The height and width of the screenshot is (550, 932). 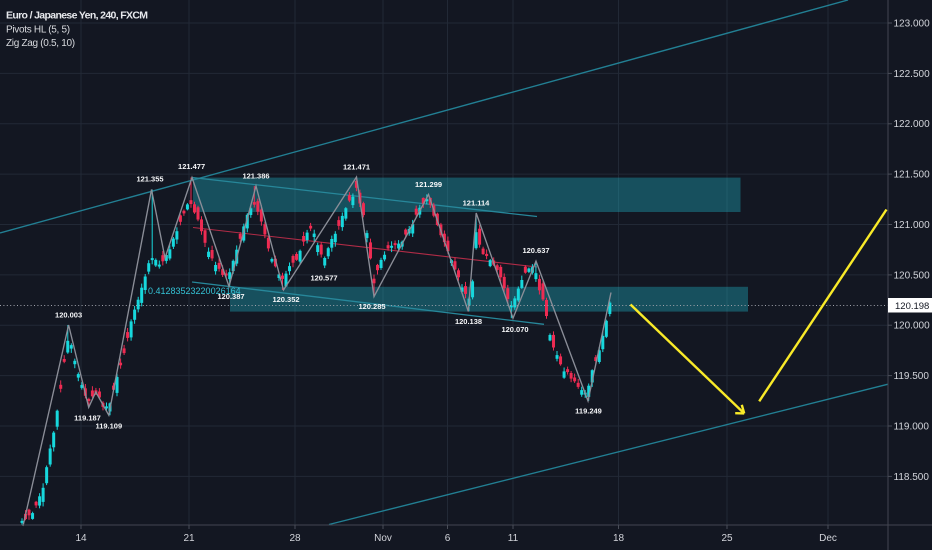 I want to click on svg-text: 121.355, so click(x=149, y=179).